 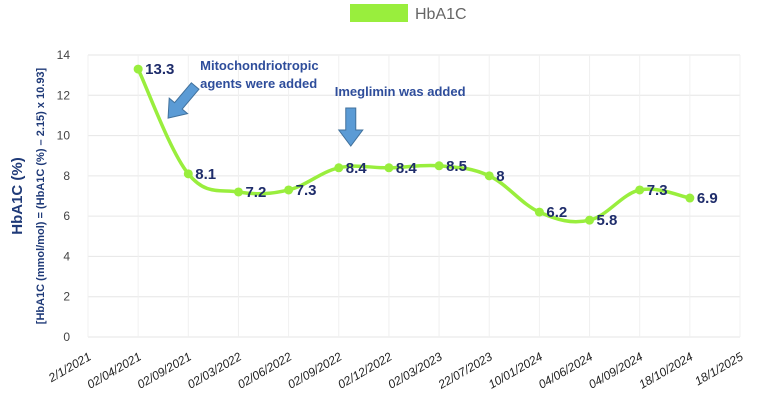 What do you see at coordinates (719, 368) in the screenshot?
I see `x-tick-label: 18/1/2025` at bounding box center [719, 368].